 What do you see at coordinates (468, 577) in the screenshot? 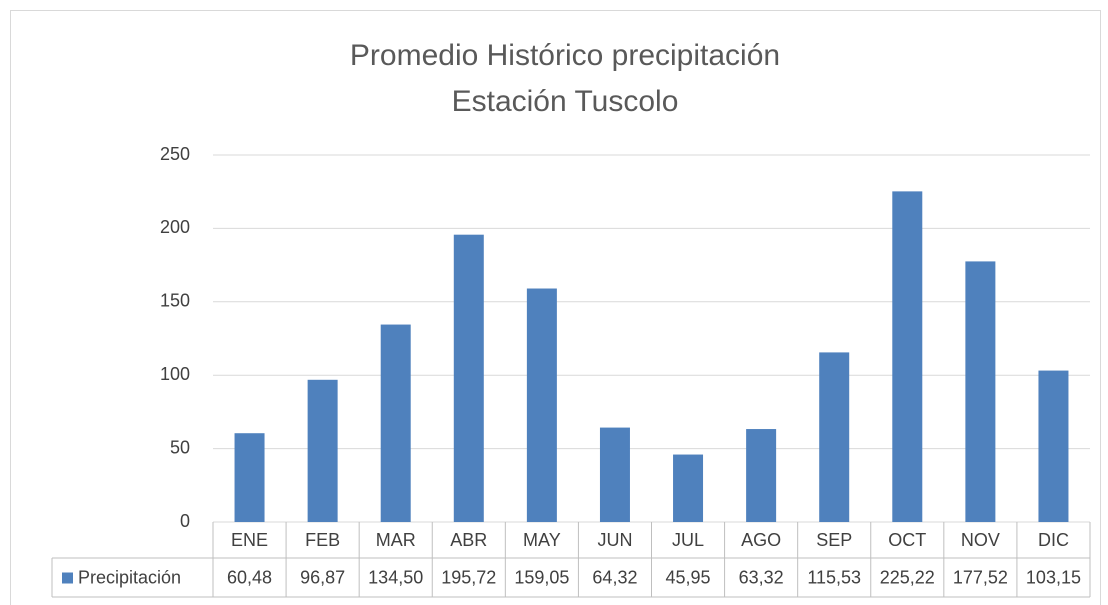
I see `data-label: 195,72` at bounding box center [468, 577].